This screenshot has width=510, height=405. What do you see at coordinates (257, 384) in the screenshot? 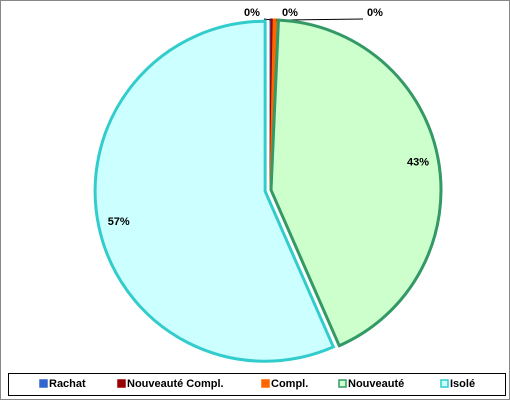
I see `legend-box` at bounding box center [257, 384].